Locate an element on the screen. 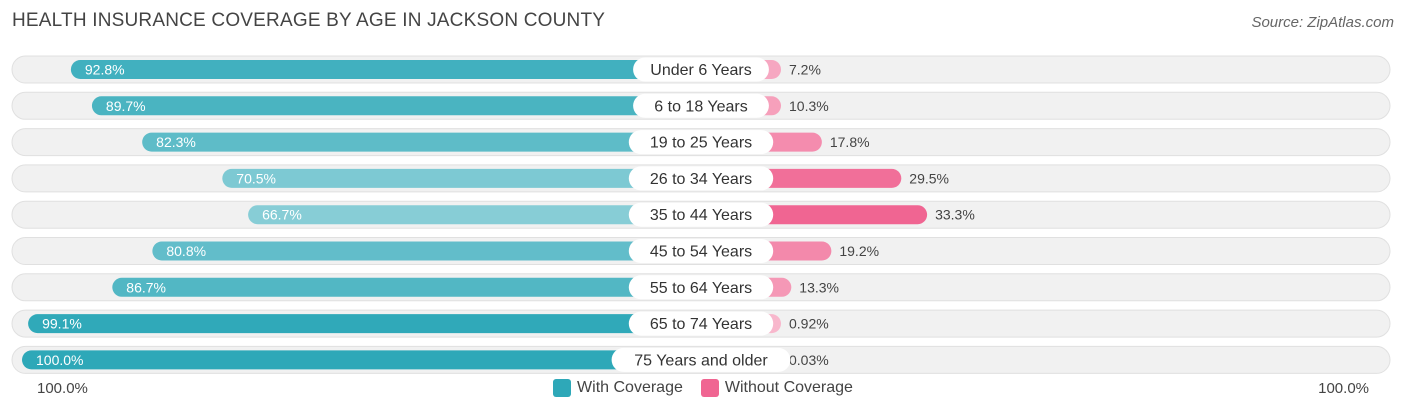  value-label-without-coverage: 33.3% is located at coordinates (955, 215).